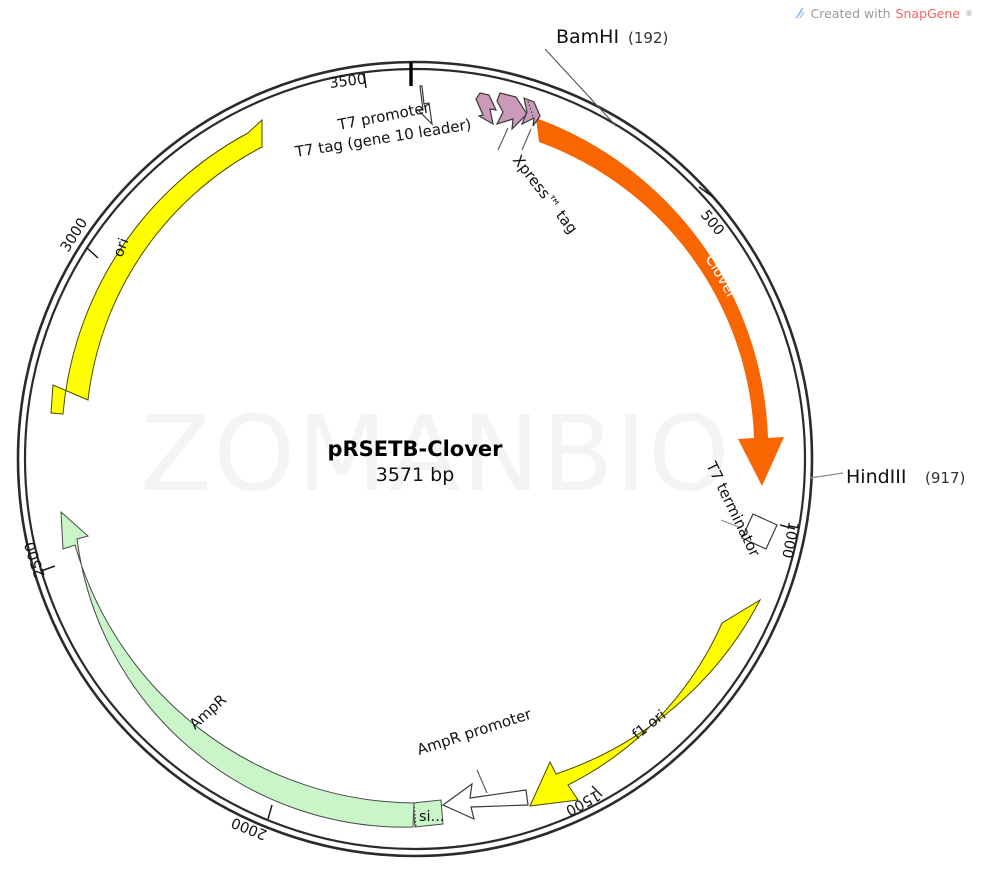 Image resolution: width=981 pixels, height=888 pixels. What do you see at coordinates (712, 223) in the screenshot?
I see `ruler-label-500: 500` at bounding box center [712, 223].